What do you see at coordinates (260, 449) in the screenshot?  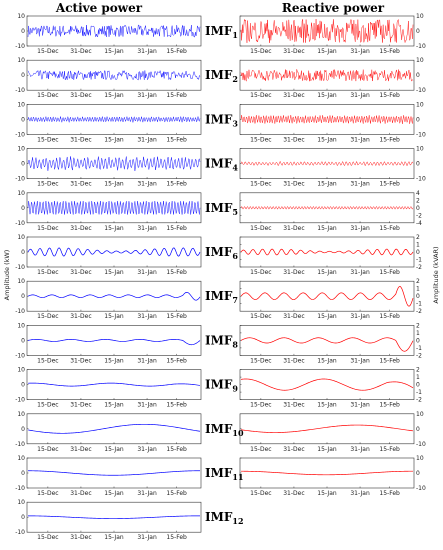 I see `right-imf10-x-tick-label: 15-Dec` at bounding box center [260, 449].